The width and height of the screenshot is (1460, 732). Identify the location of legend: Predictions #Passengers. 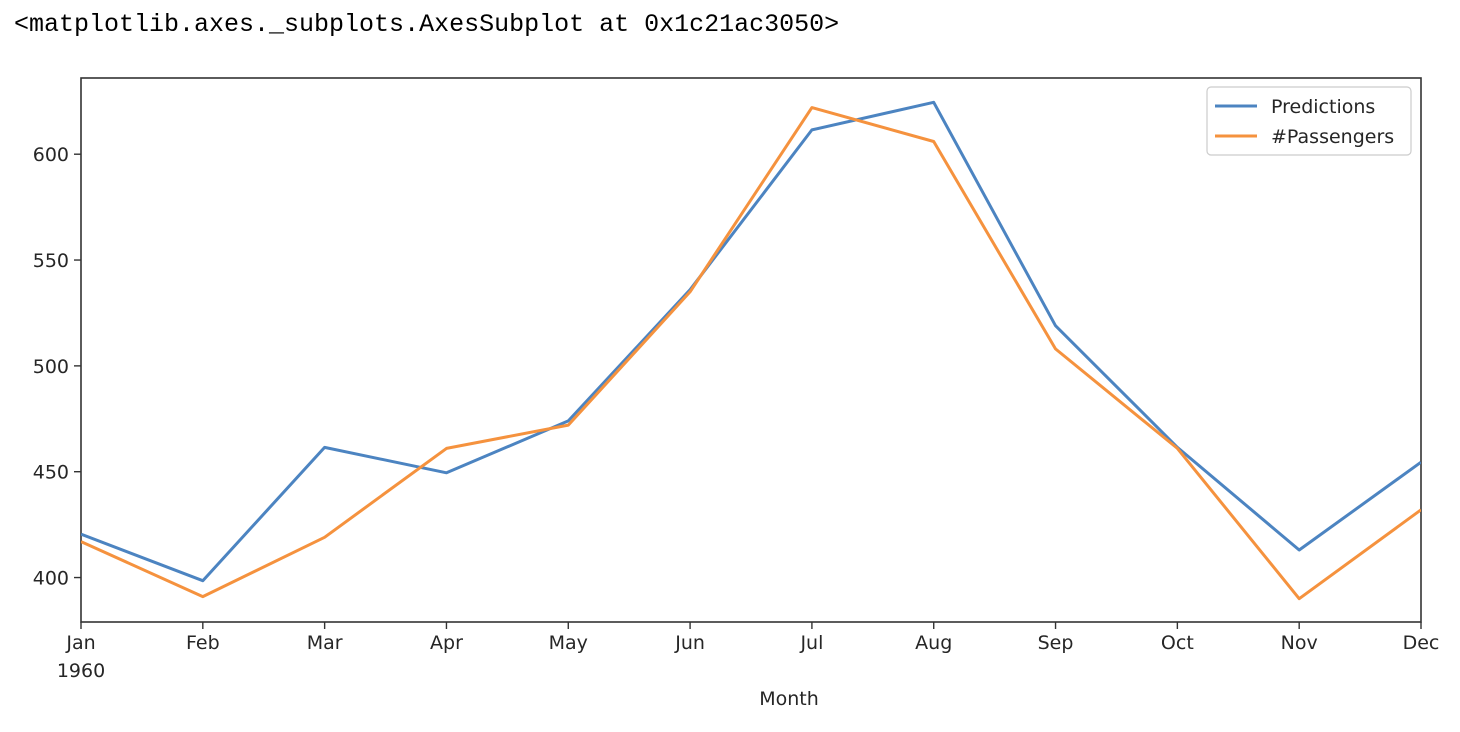
(1309, 121).